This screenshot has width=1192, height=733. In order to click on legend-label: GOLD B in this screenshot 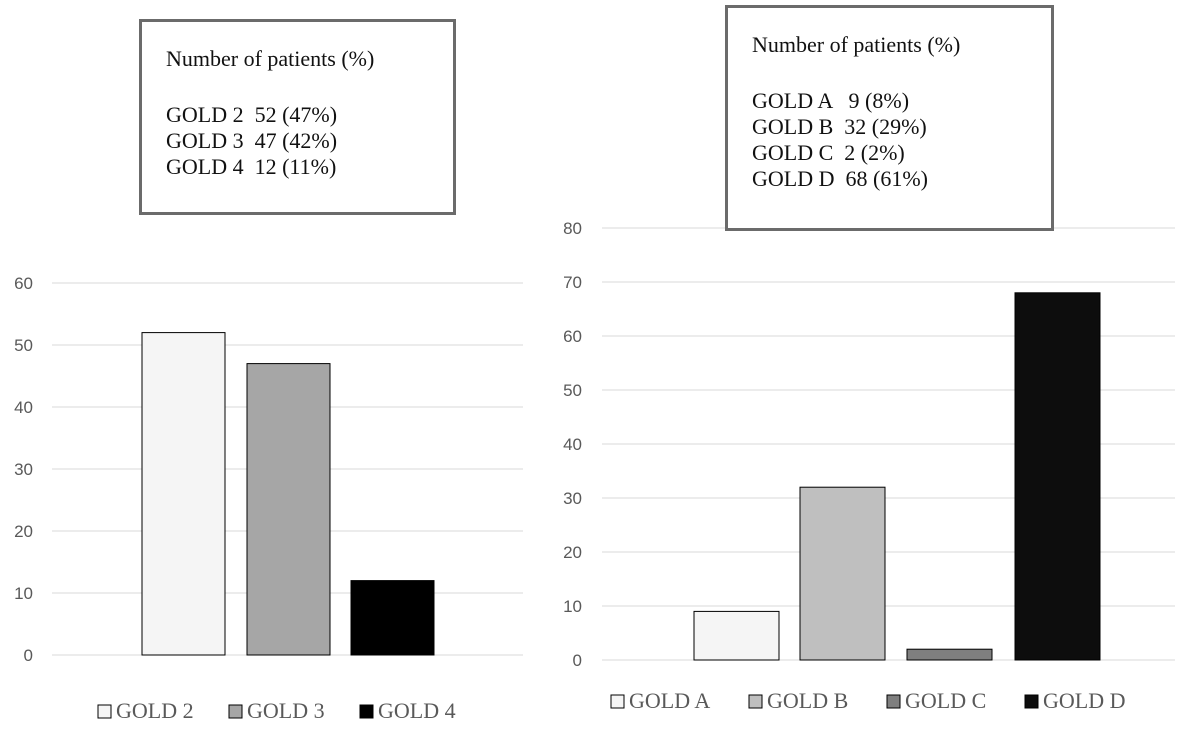, I will do `click(807, 700)`.